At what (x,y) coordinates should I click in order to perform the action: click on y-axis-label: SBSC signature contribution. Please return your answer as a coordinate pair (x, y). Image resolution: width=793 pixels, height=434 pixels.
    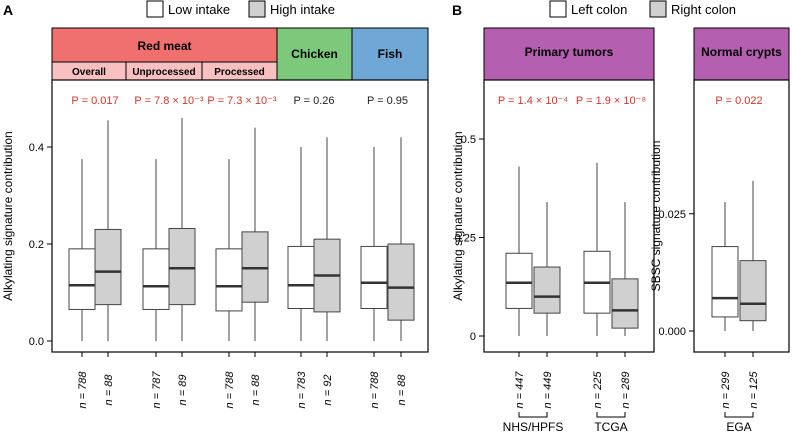
    Looking at the image, I should click on (656, 216).